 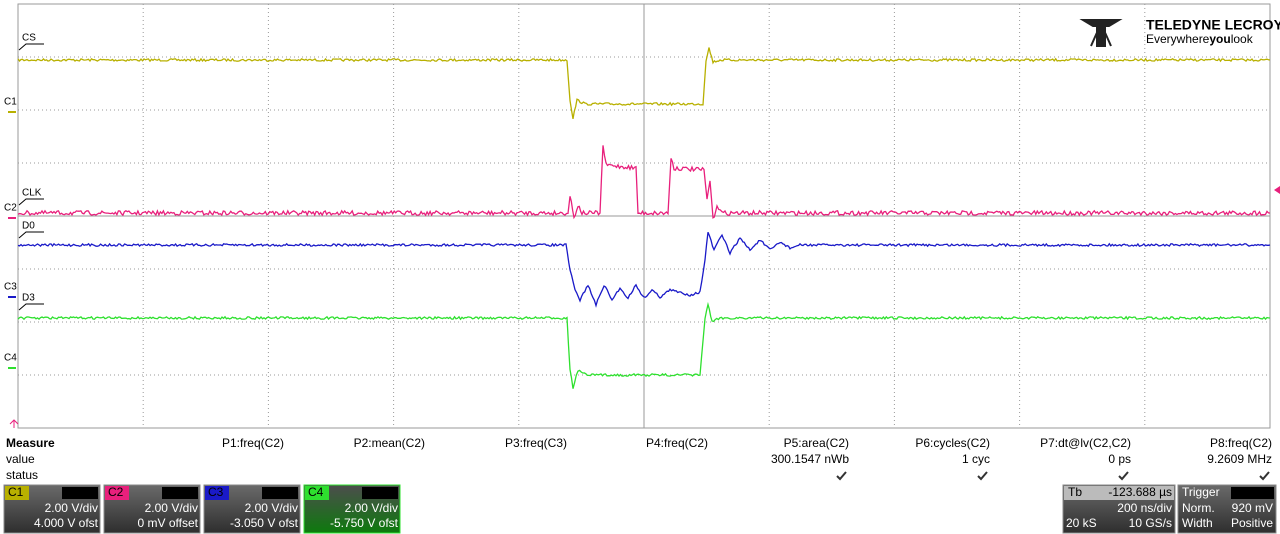 What do you see at coordinates (1119, 459) in the screenshot?
I see `param-value: 0 ps` at bounding box center [1119, 459].